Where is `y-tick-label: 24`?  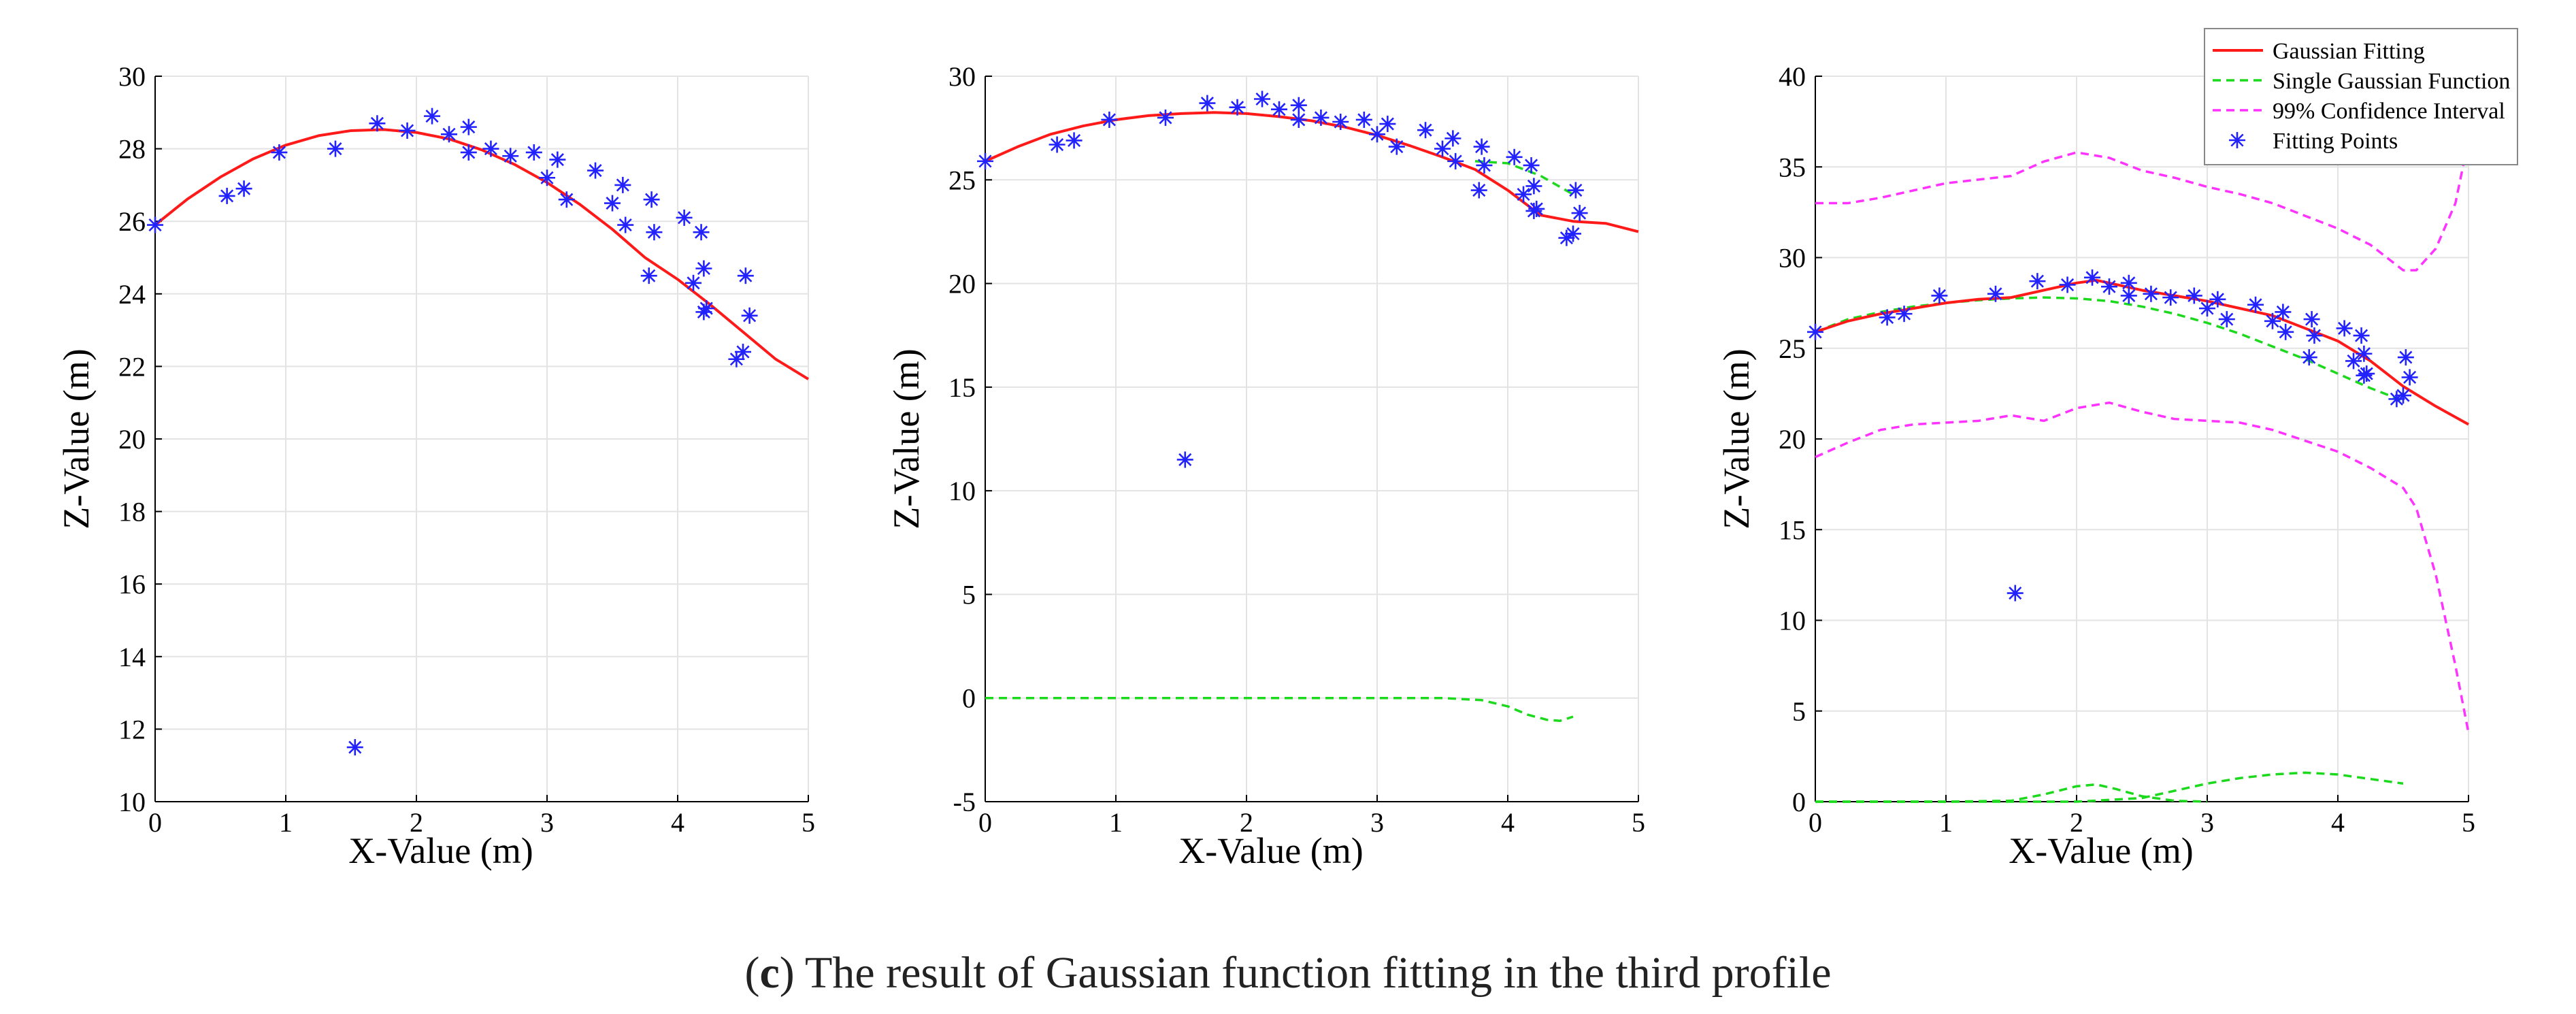 y-tick-label: 24 is located at coordinates (132, 294).